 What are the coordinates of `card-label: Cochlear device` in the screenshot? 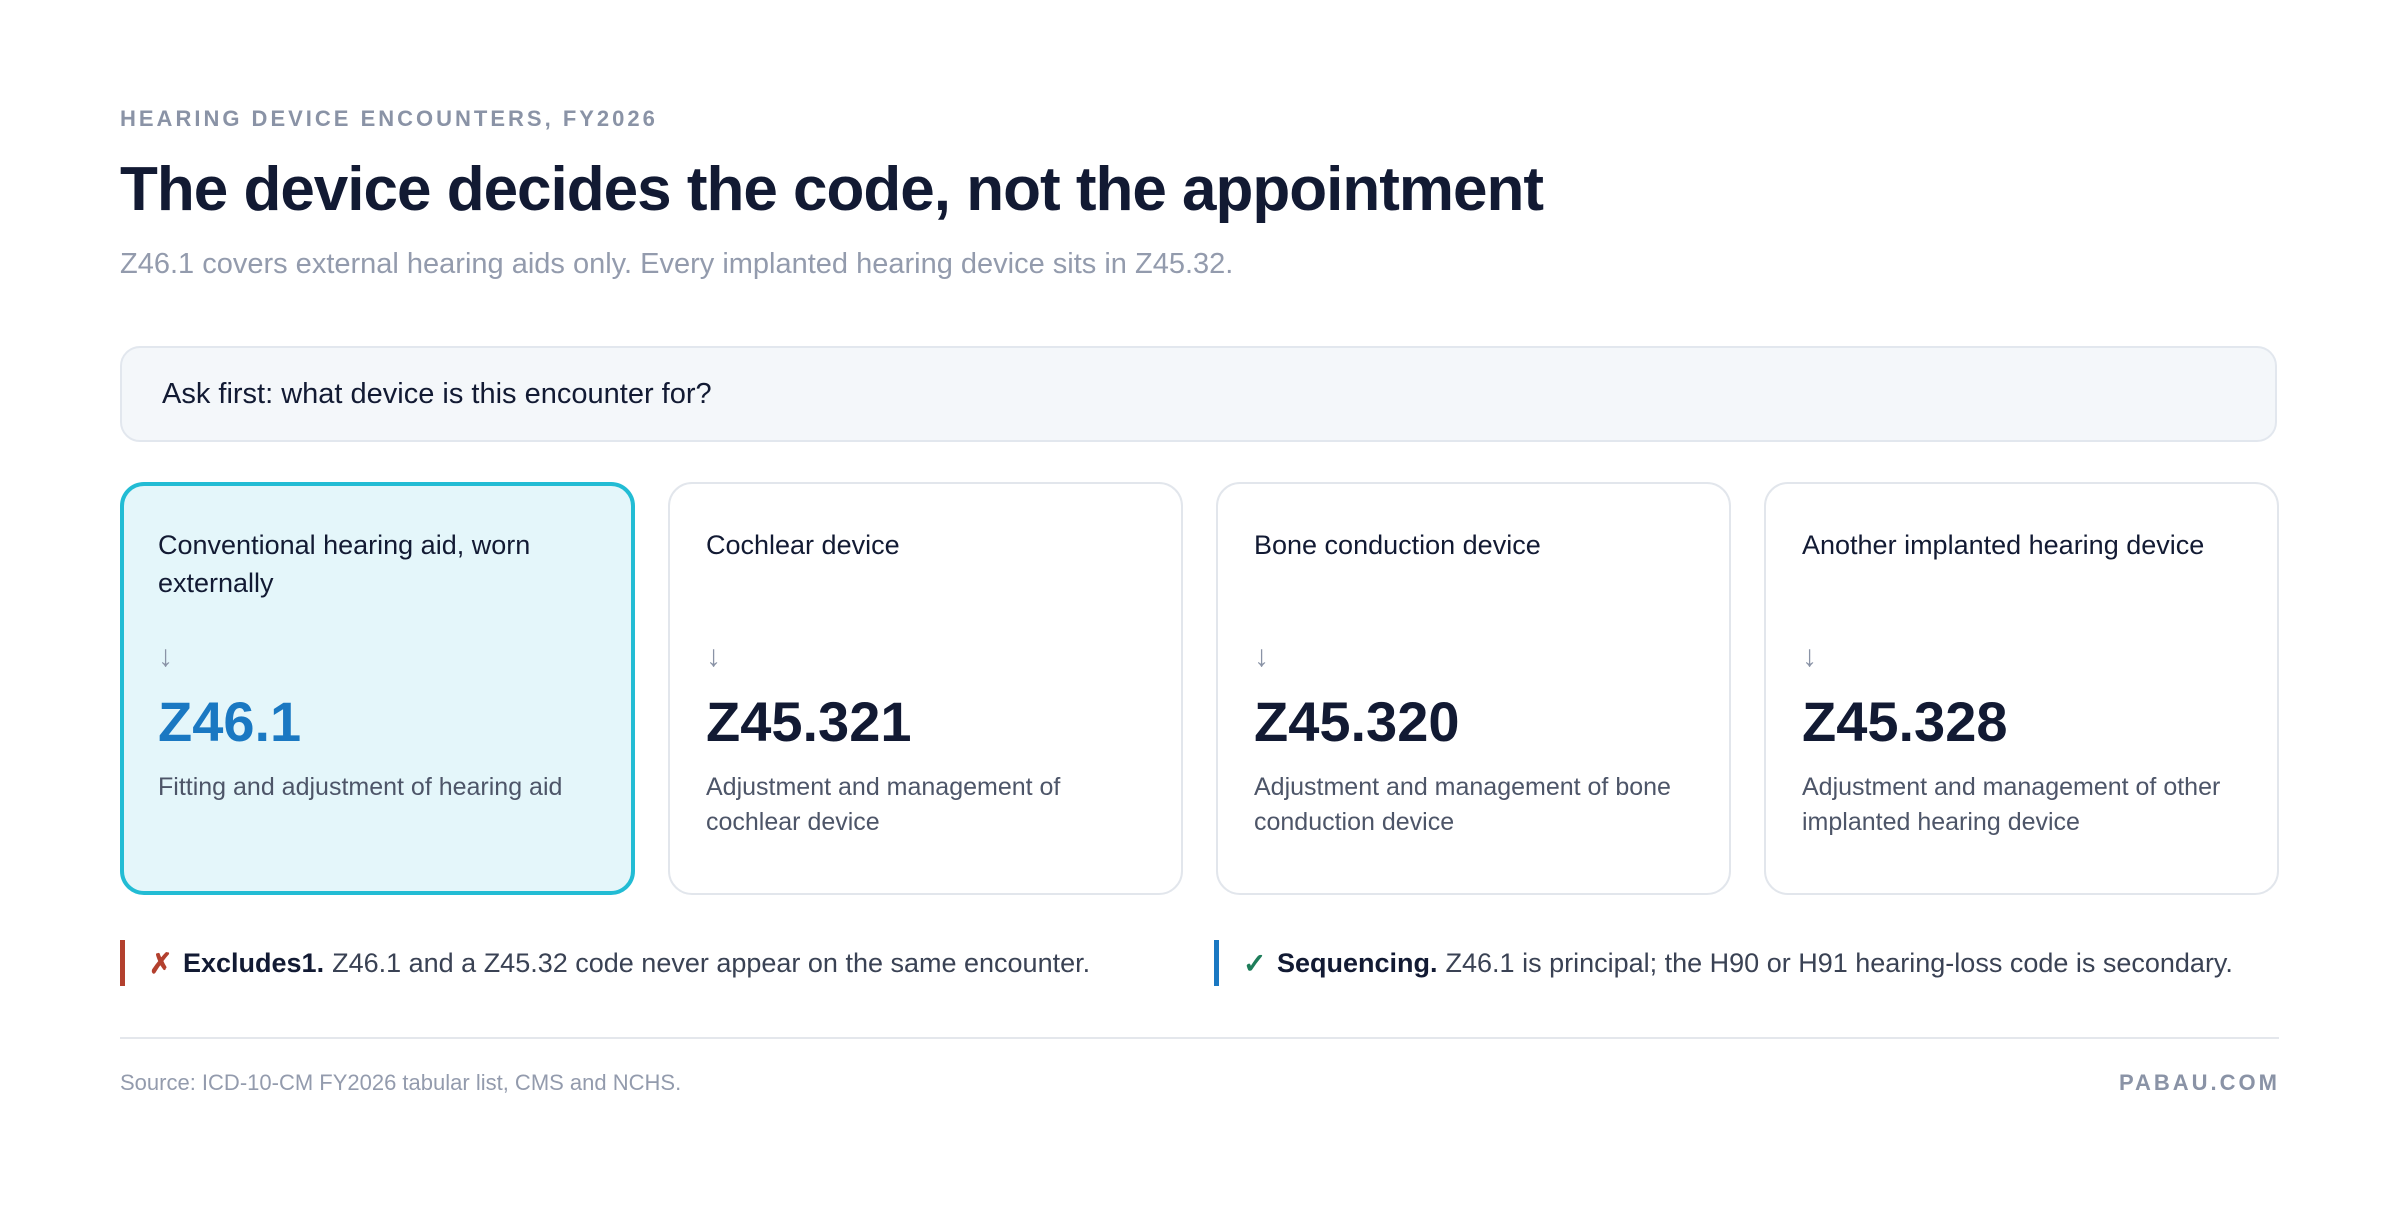 It's located at (803, 545).